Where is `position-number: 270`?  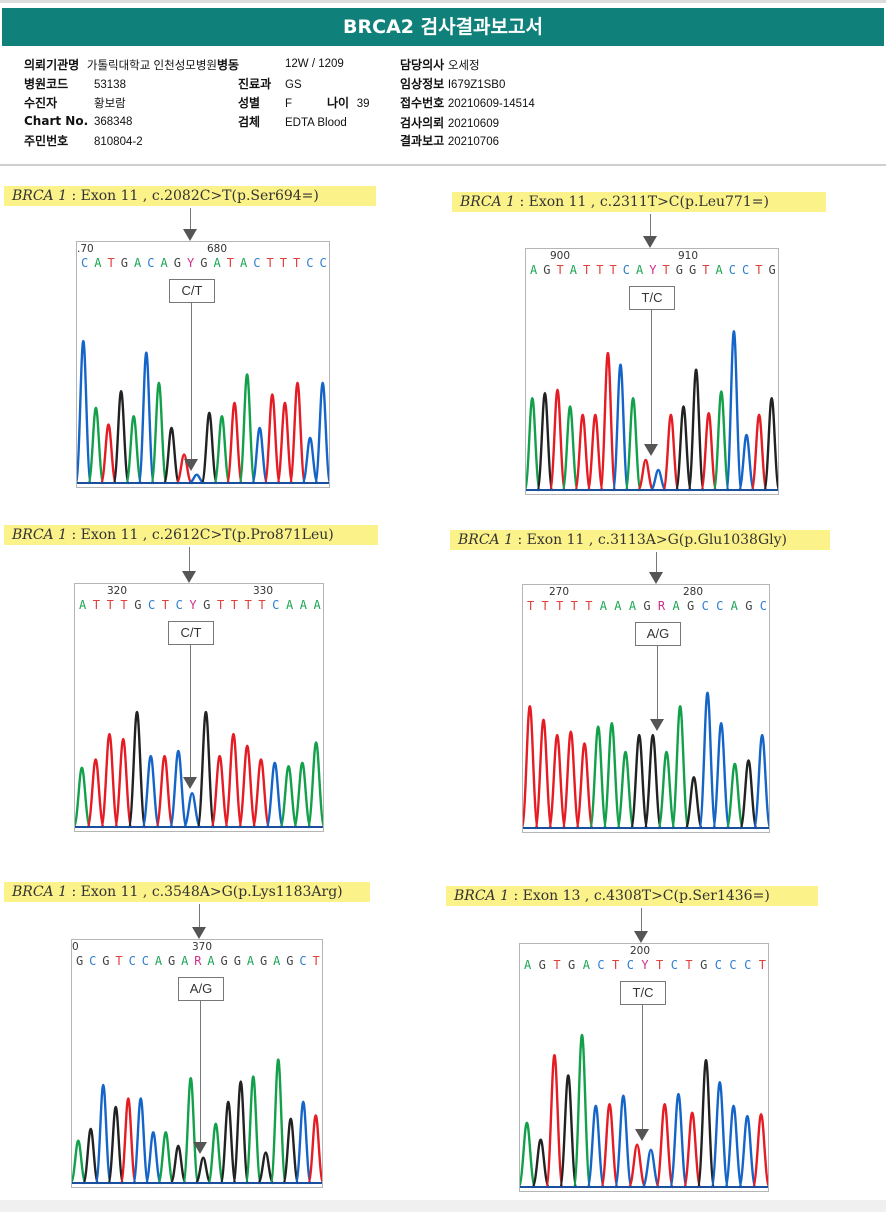 position-number: 270 is located at coordinates (559, 592).